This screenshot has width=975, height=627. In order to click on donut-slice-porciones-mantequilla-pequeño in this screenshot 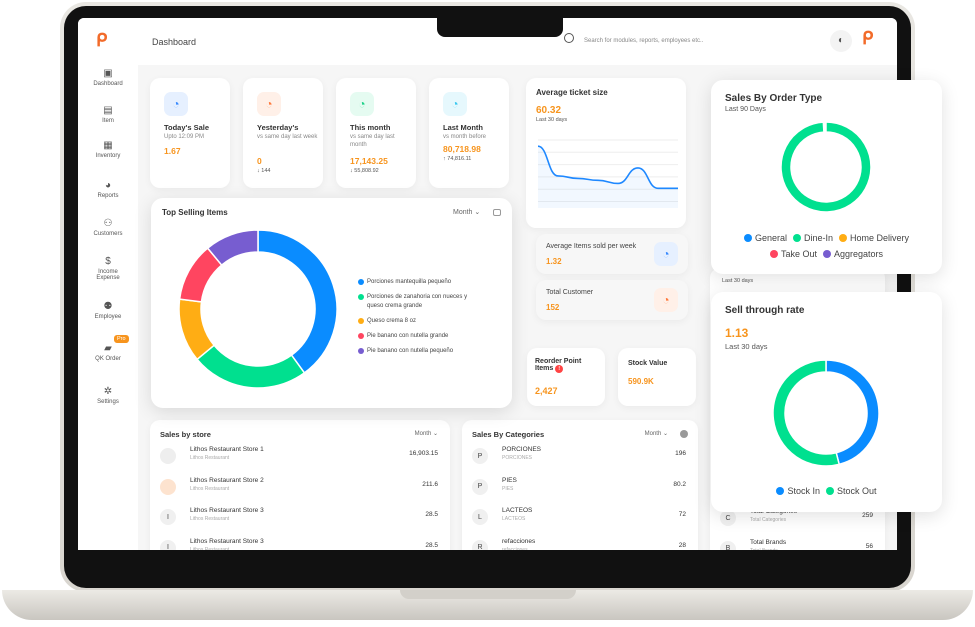, I will do `click(297, 301)`.